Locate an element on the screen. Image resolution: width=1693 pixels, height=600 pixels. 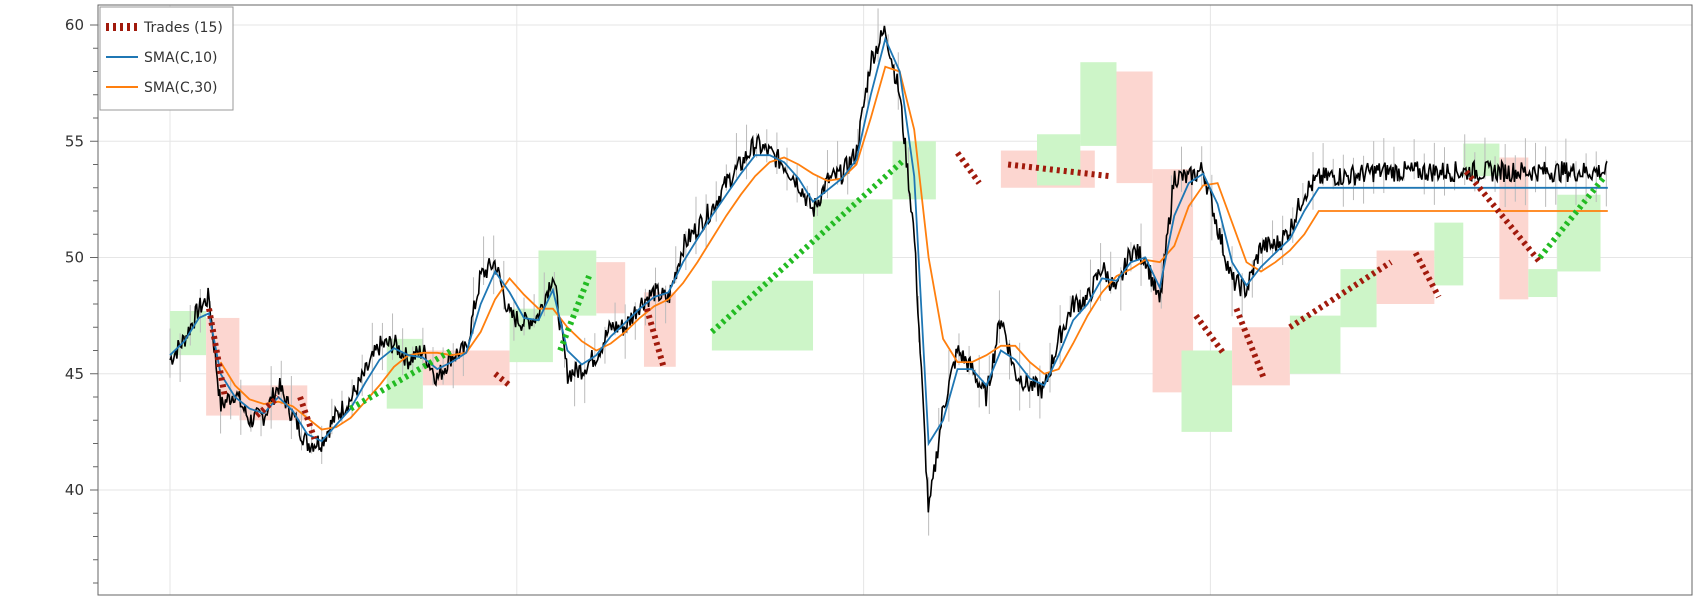
legend: Trades (15) SMA(C,10) SMA(C,30) is located at coordinates (166, 58).